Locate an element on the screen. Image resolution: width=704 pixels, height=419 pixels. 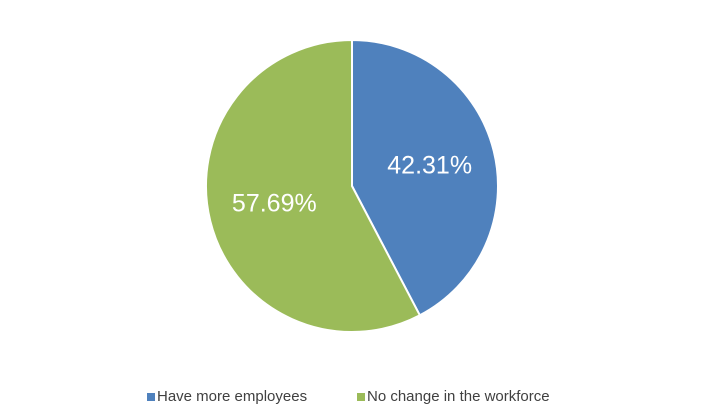
pie-slice is located at coordinates (425, 177).